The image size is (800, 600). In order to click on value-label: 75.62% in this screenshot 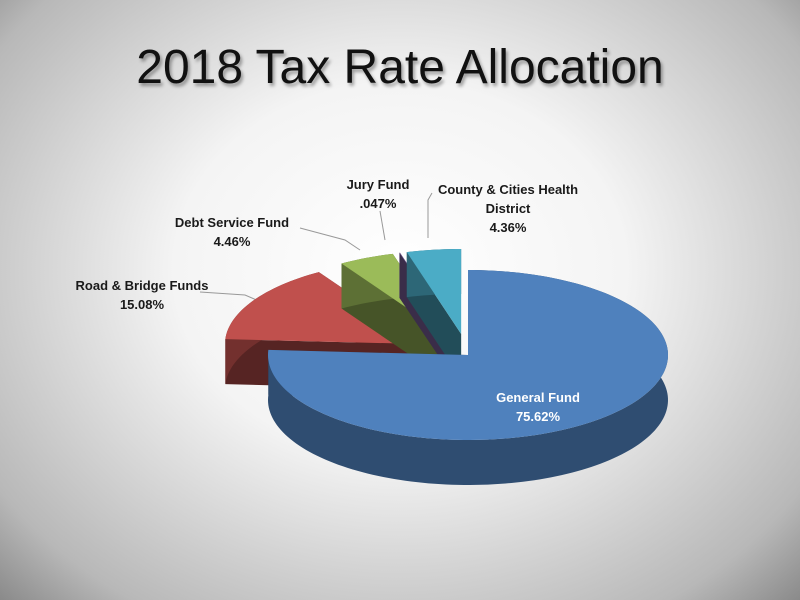, I will do `click(538, 416)`.